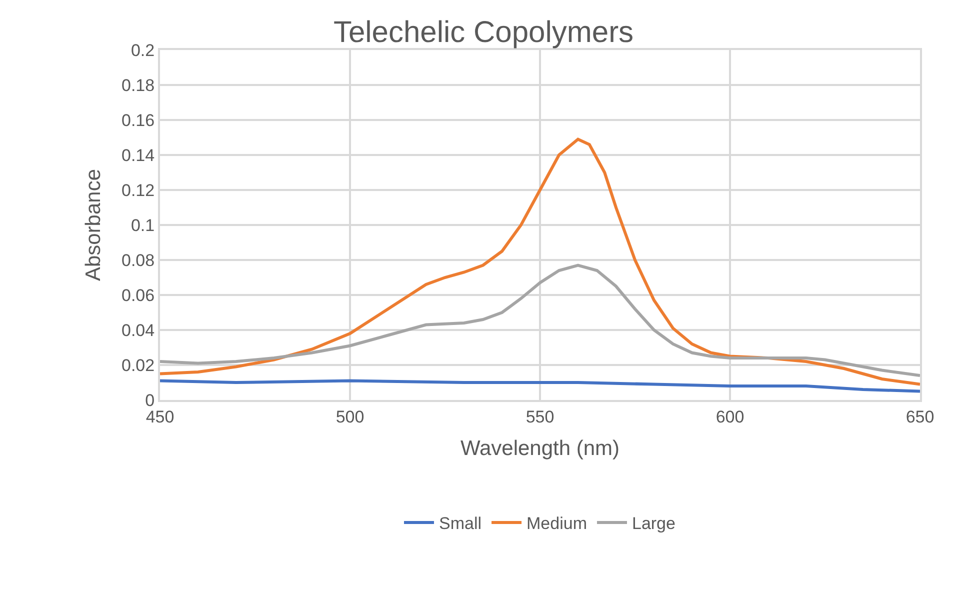  I want to click on y-tick-label: 0.1, so click(142, 225).